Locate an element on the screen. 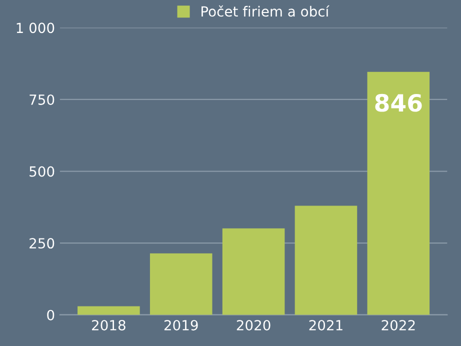 The height and width of the screenshot is (346, 461). y-tick-label: 250 is located at coordinates (42, 243).